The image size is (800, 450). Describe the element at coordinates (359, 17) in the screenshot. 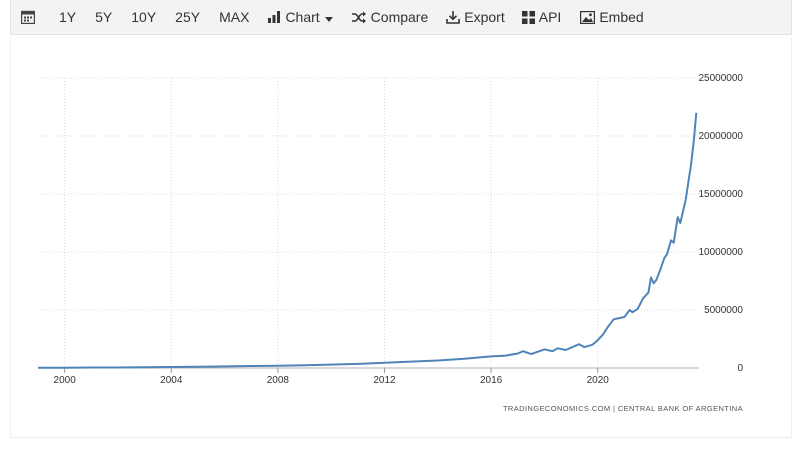

I see `shuffle-icon` at that location.